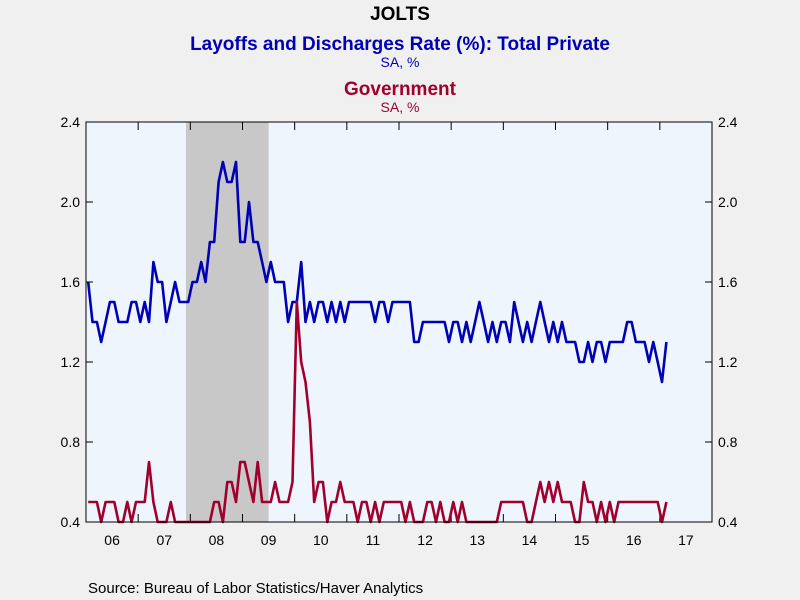  Describe the element at coordinates (634, 540) in the screenshot. I see `x-tick-label: 16` at that location.